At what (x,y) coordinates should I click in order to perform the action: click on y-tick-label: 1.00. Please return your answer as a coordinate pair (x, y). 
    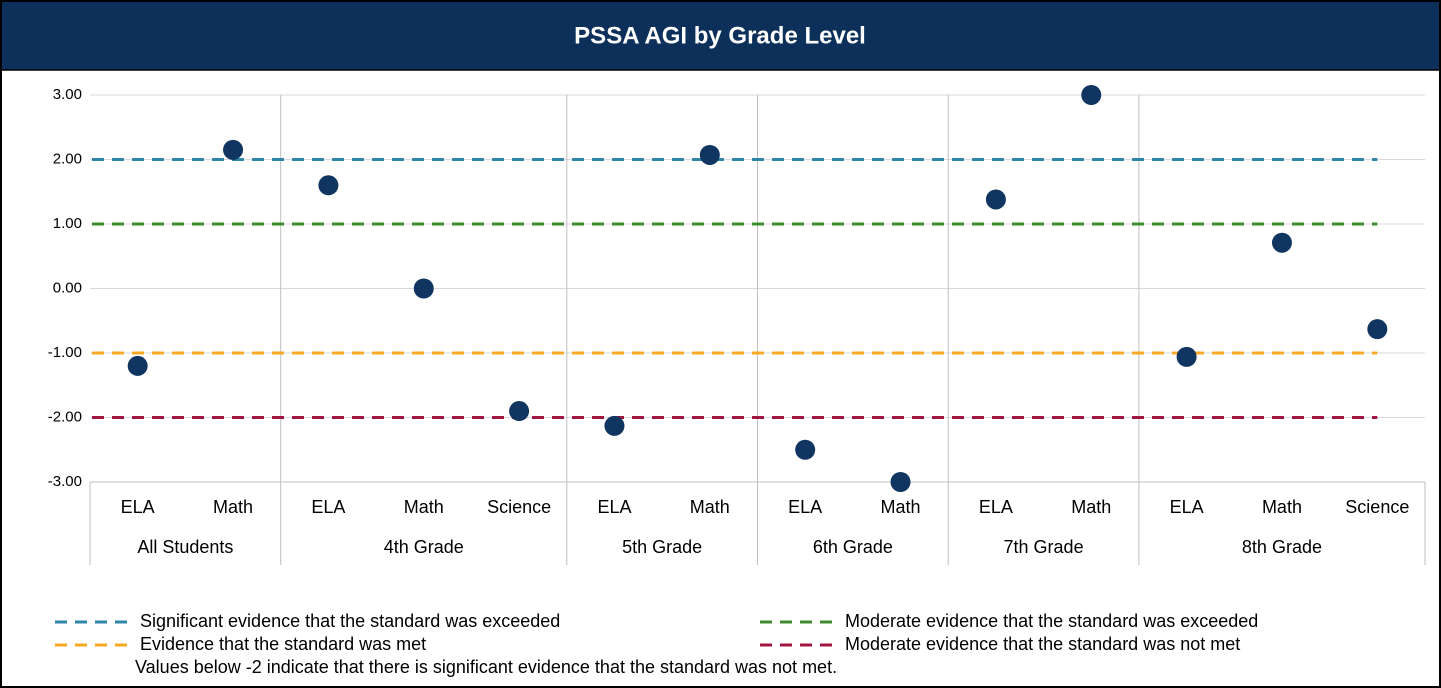
    Looking at the image, I should click on (67, 223).